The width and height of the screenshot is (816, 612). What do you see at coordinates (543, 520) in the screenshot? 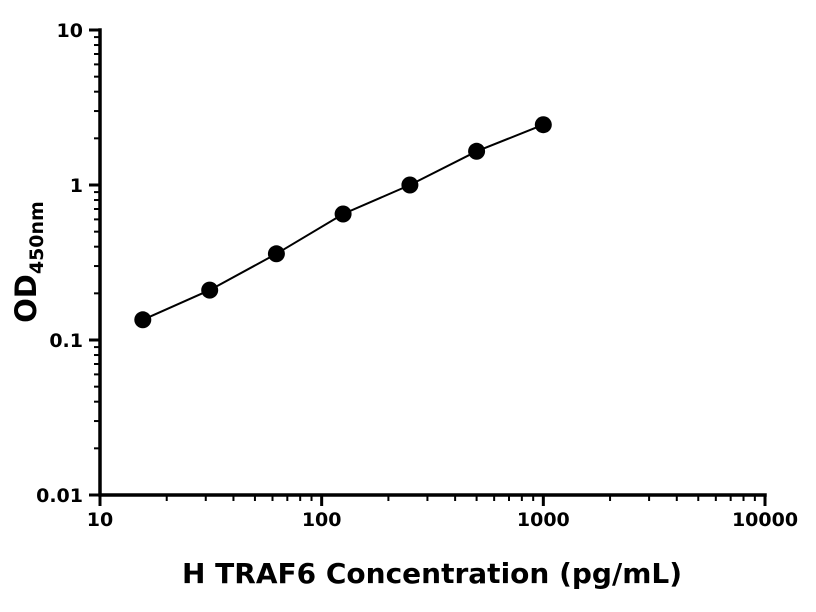
I see `x-tick-label: 1000` at bounding box center [543, 520].